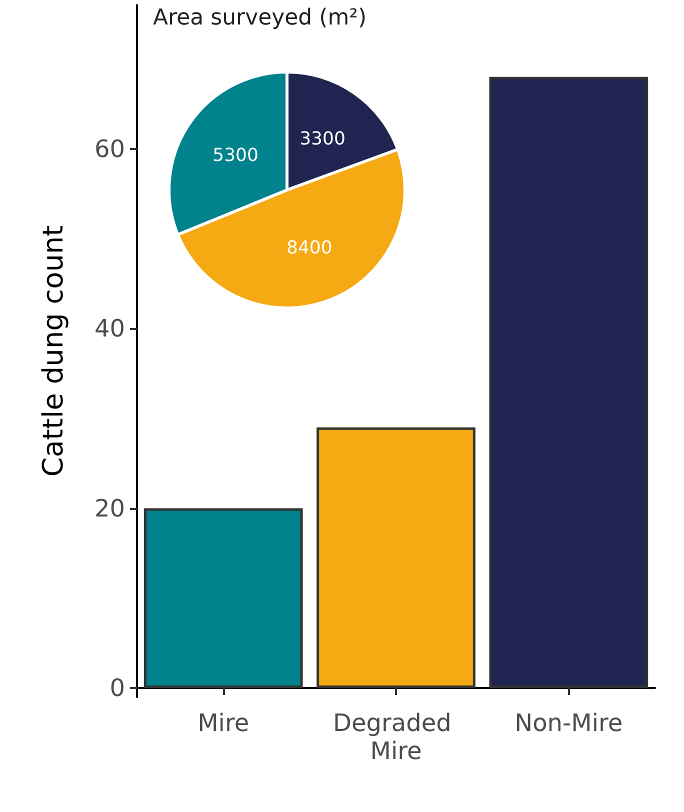 The width and height of the screenshot is (684, 812). What do you see at coordinates (323, 139) in the screenshot?
I see `data-label: 3300` at bounding box center [323, 139].